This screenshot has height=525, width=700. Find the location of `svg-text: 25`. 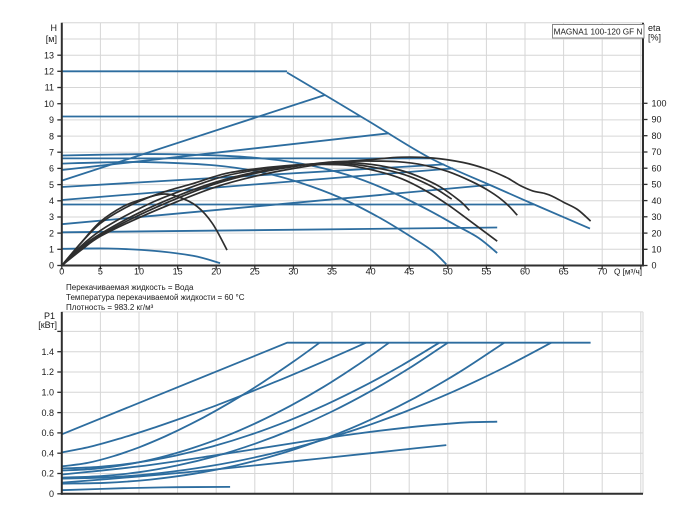

svg-text: 25 is located at coordinates (255, 272).